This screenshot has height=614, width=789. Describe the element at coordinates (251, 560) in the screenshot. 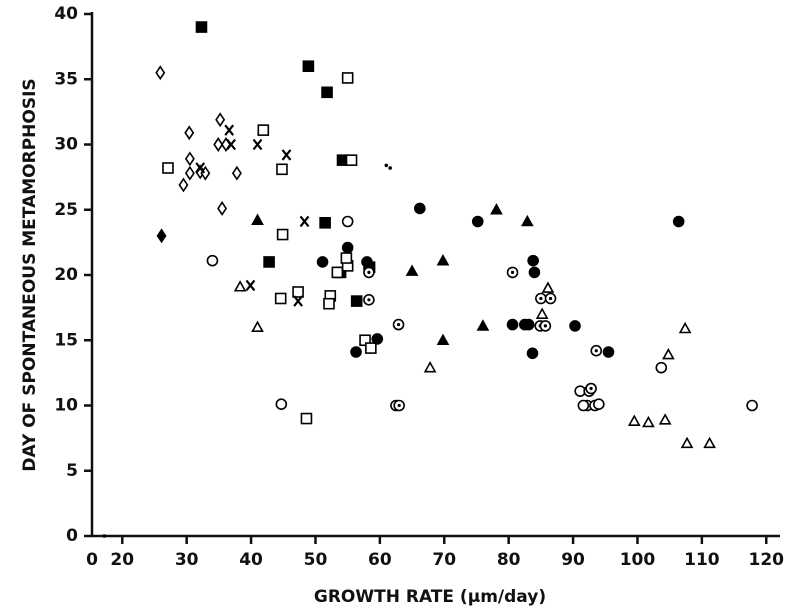

I see `x-tick-label: 40` at that location.